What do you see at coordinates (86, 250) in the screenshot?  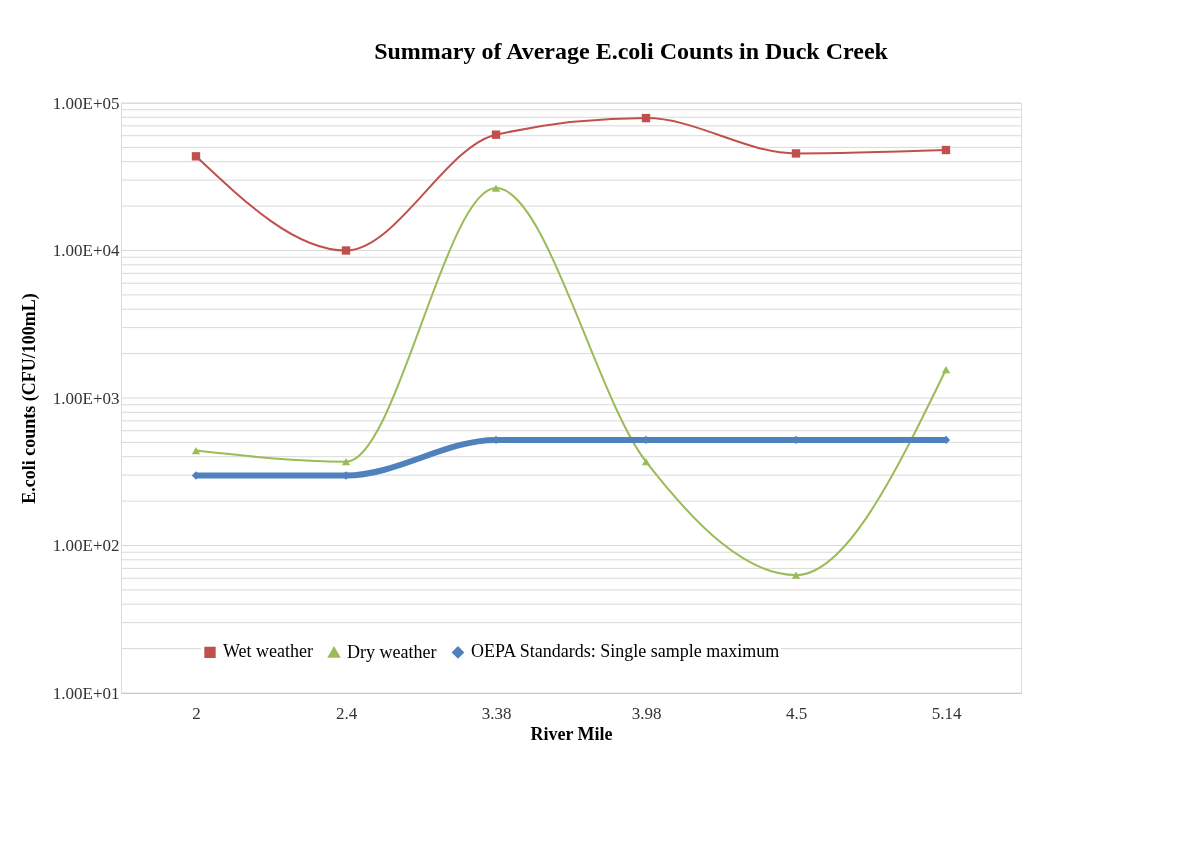 I see `y-tick-label: 1.00E+04` at bounding box center [86, 250].